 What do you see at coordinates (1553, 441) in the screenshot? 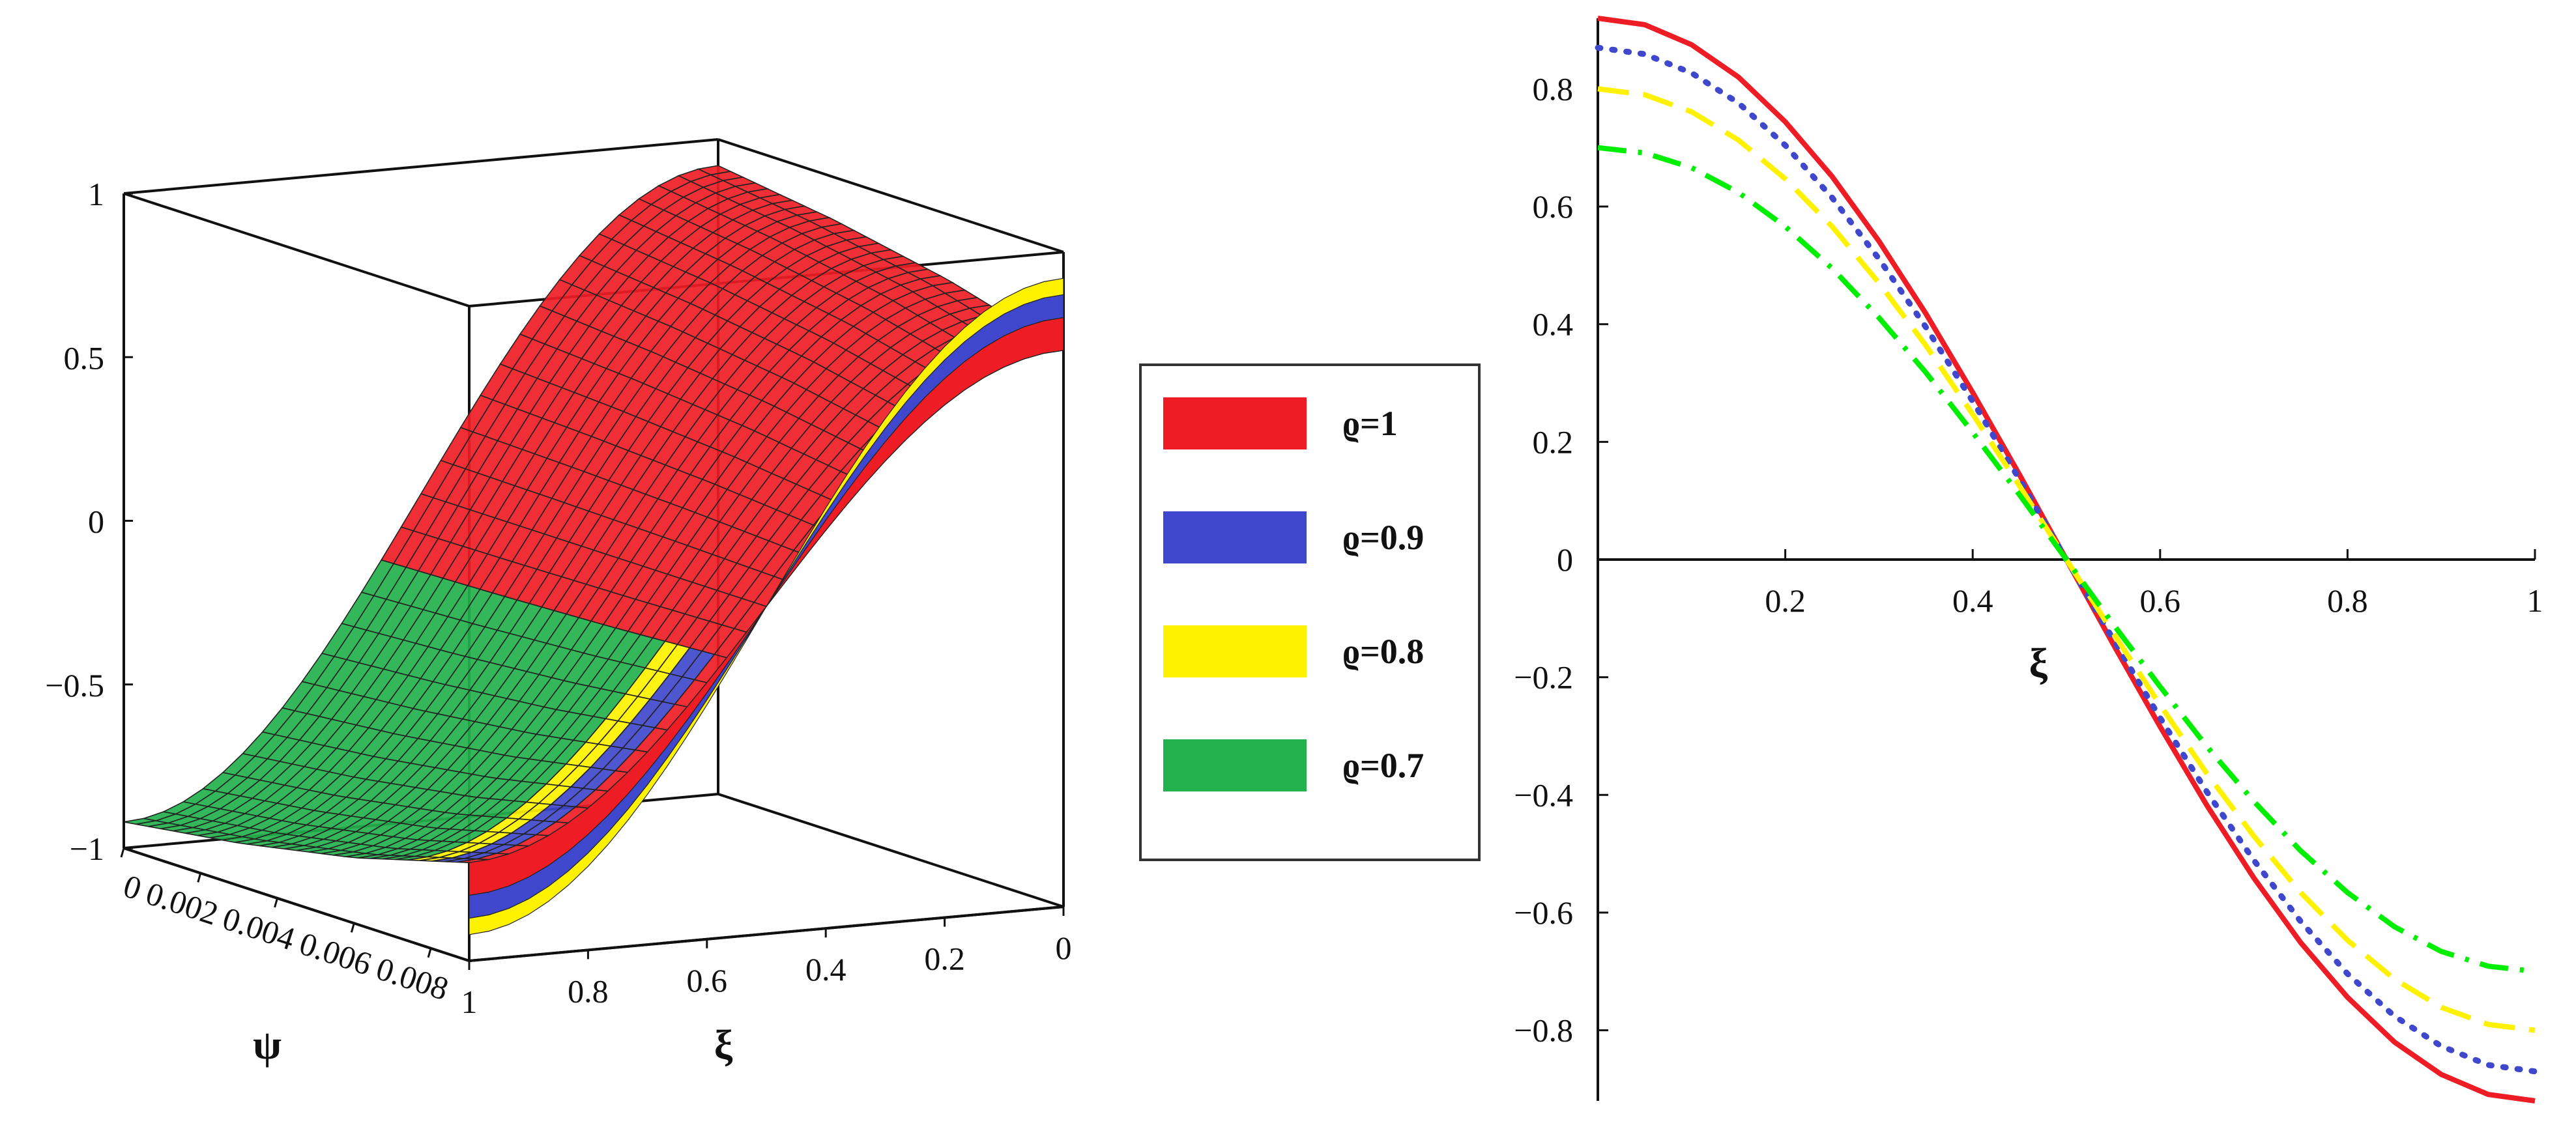
I see `y-tick-label: 0.2` at bounding box center [1553, 441].